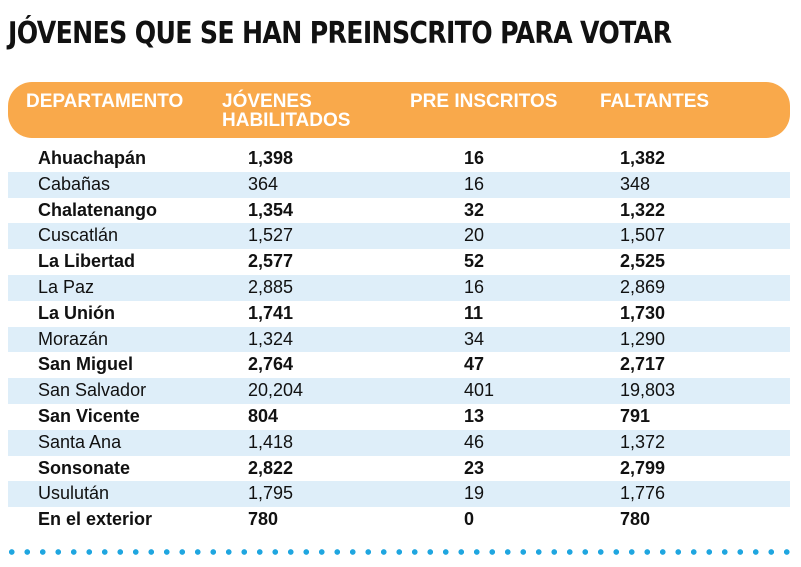  I want to click on table-row: Chalatenango 1,354 32 1,322, so click(399, 211).